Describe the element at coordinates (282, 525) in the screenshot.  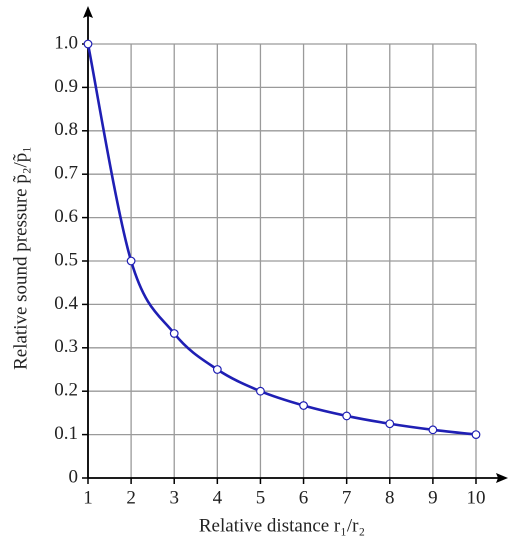
I see `x-axis-label: Relative distance r₁/r₂` at that location.